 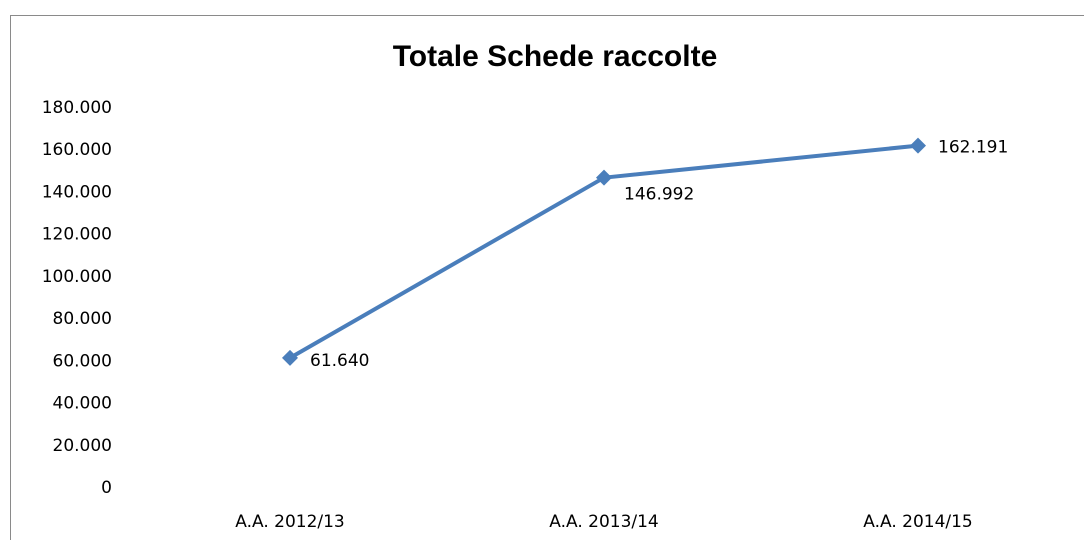 What do you see at coordinates (339, 361) in the screenshot?
I see `data-label: 61.640` at bounding box center [339, 361].